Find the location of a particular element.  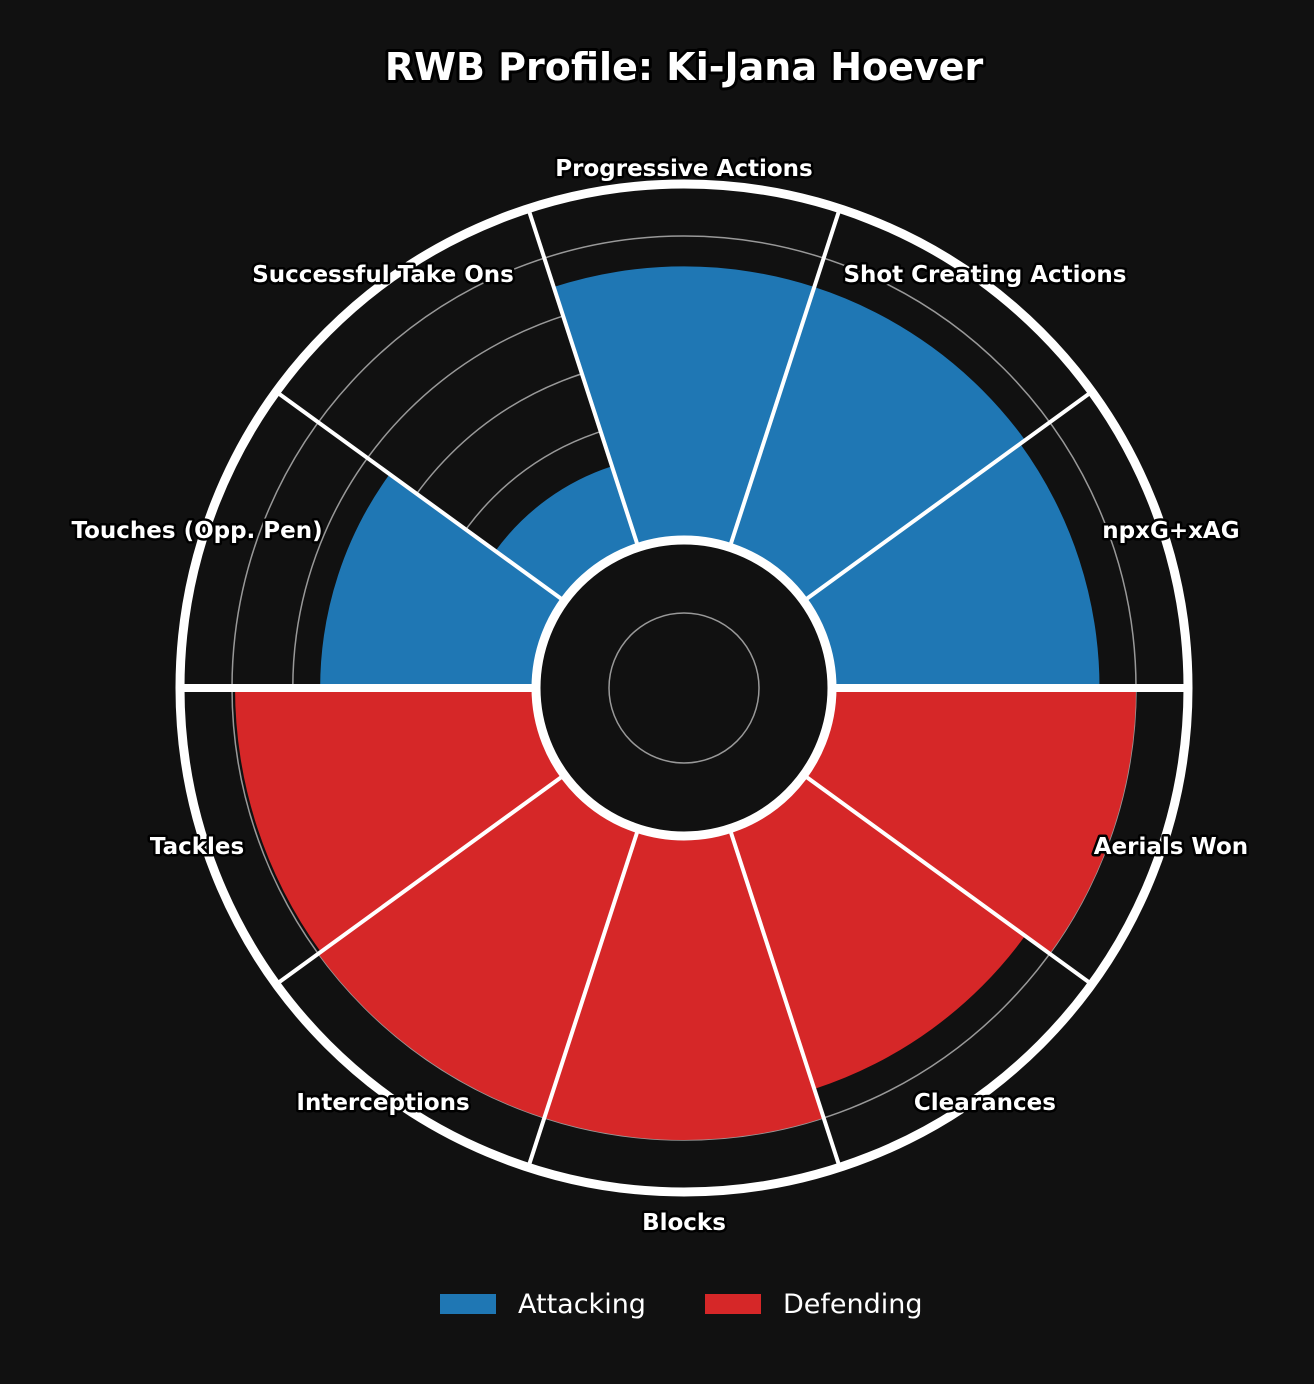

wedge-aerials-won is located at coordinates (969, 821).